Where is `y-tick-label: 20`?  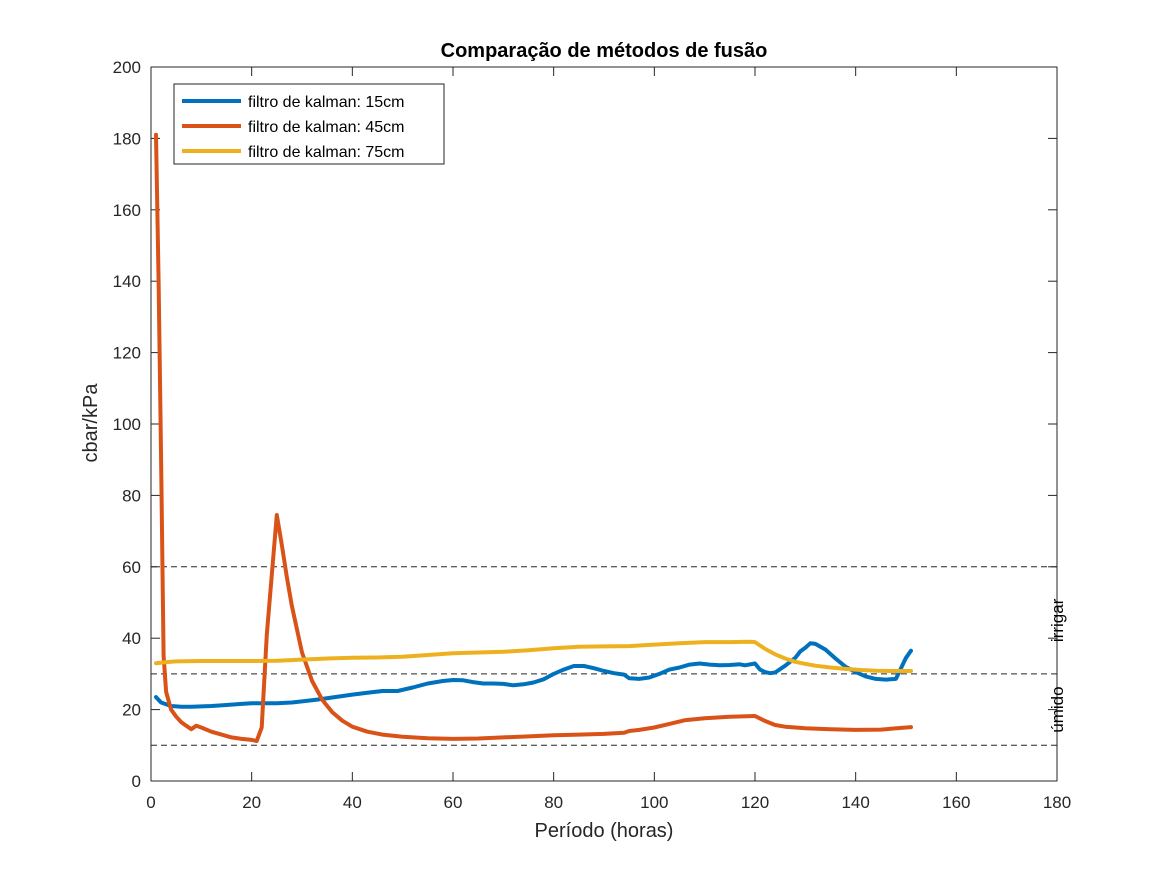 y-tick-label: 20 is located at coordinates (131, 710).